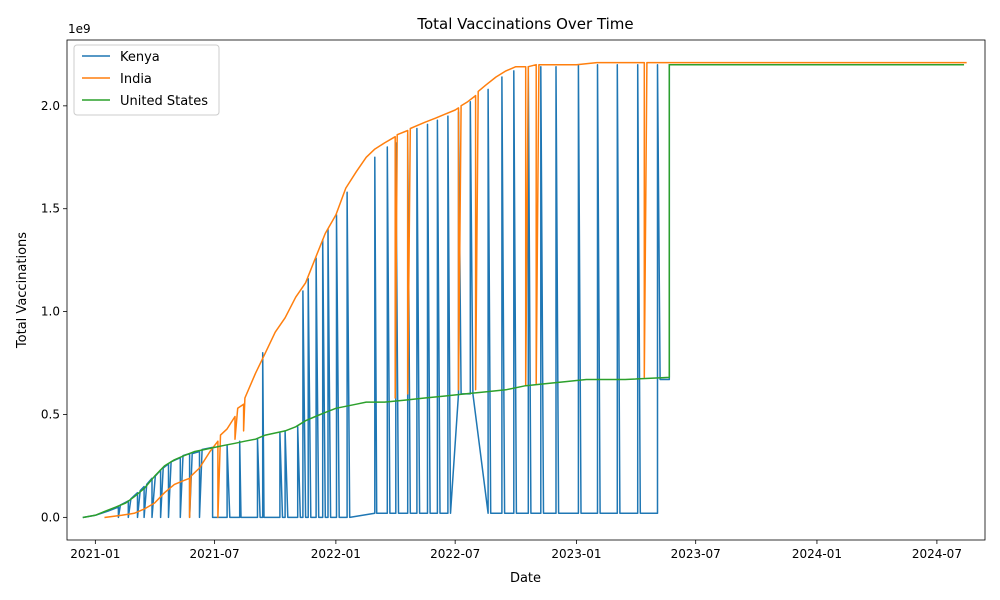  What do you see at coordinates (22, 290) in the screenshot?
I see `y-axis-label: Total Vaccinations` at bounding box center [22, 290].